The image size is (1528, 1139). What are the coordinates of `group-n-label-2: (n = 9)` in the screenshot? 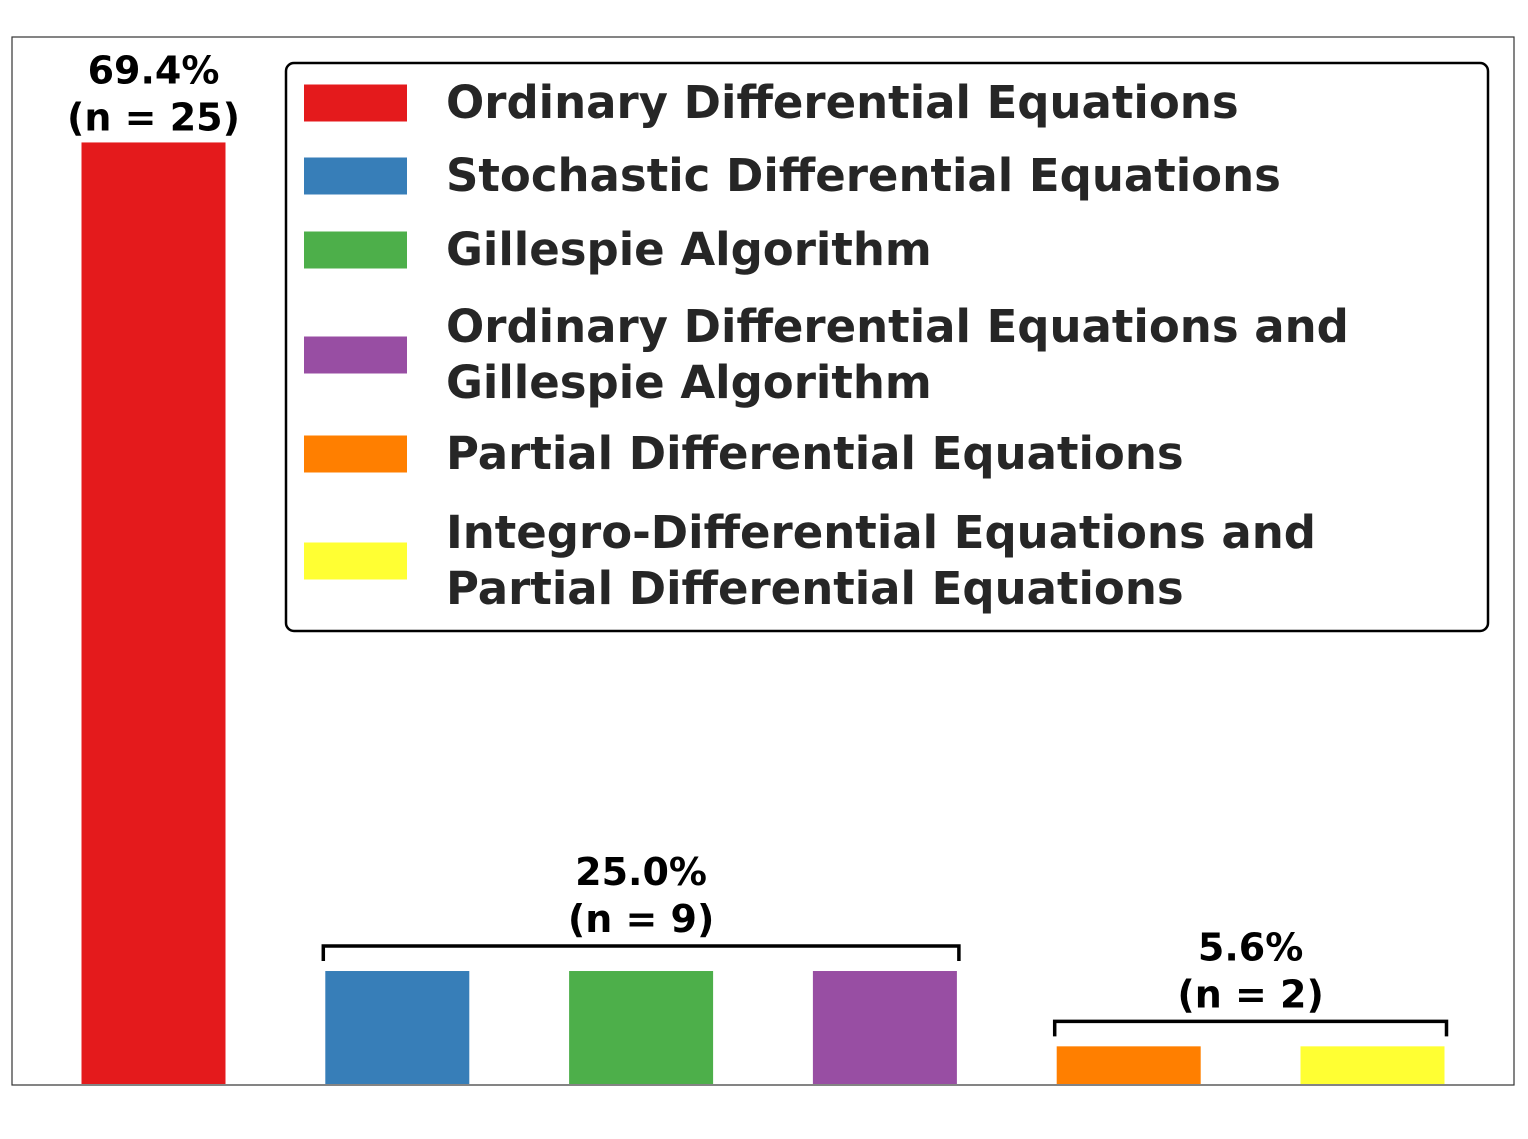 It's located at (641, 919).